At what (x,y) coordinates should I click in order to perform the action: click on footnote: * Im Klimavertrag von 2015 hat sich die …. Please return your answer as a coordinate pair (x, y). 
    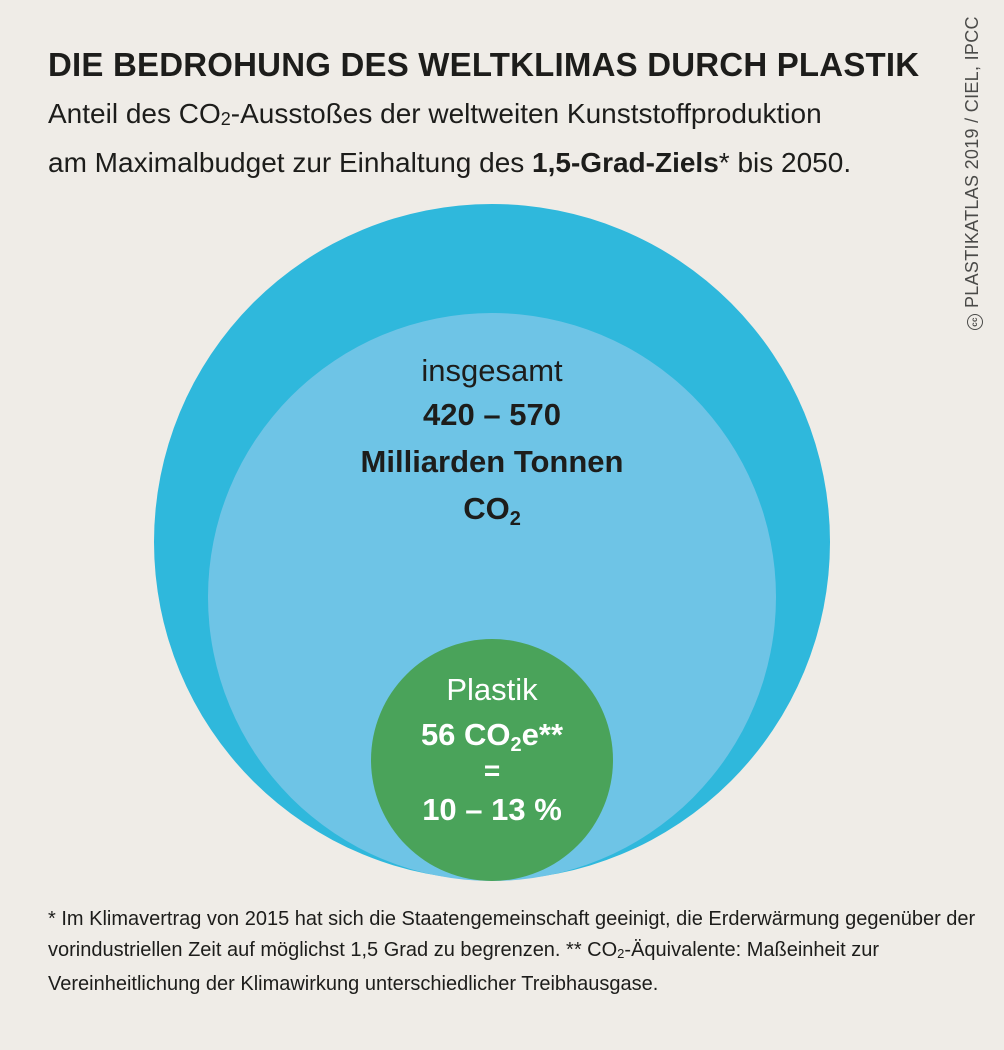
    Looking at the image, I should click on (513, 952).